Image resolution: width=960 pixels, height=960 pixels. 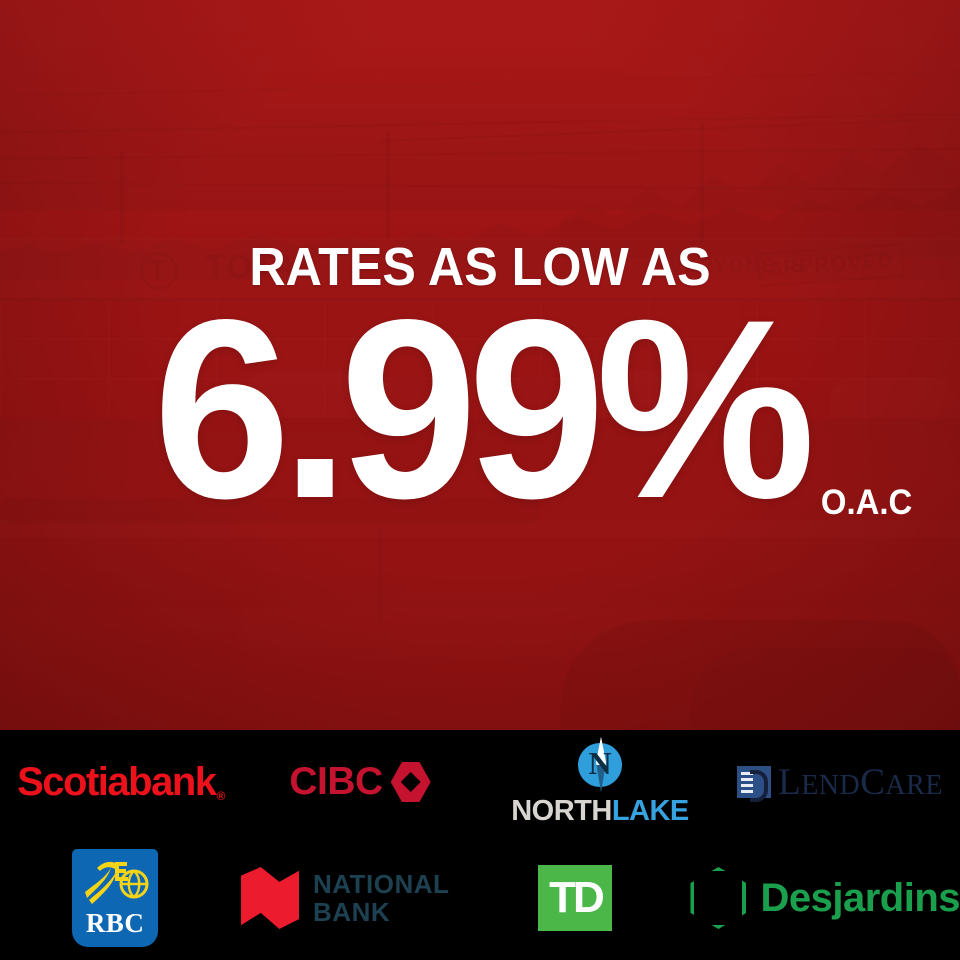 I want to click on desjardins-label: Desjardins, so click(x=860, y=897).